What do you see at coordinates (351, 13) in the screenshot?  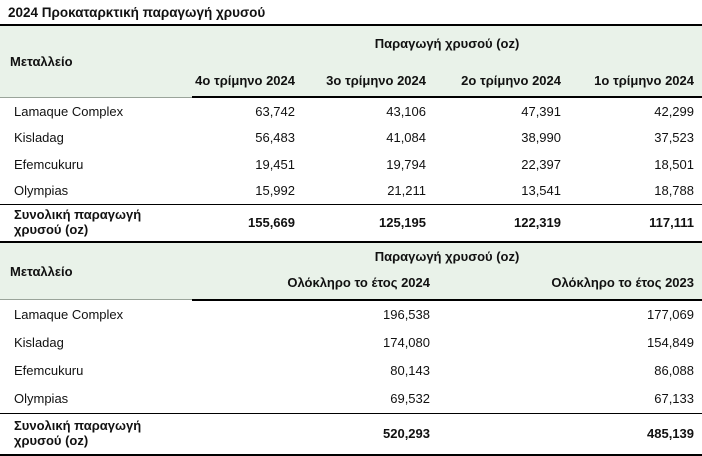 I see `page-title: 2024 Προκαταρκτική παραγωγή χρυσού` at bounding box center [351, 13].